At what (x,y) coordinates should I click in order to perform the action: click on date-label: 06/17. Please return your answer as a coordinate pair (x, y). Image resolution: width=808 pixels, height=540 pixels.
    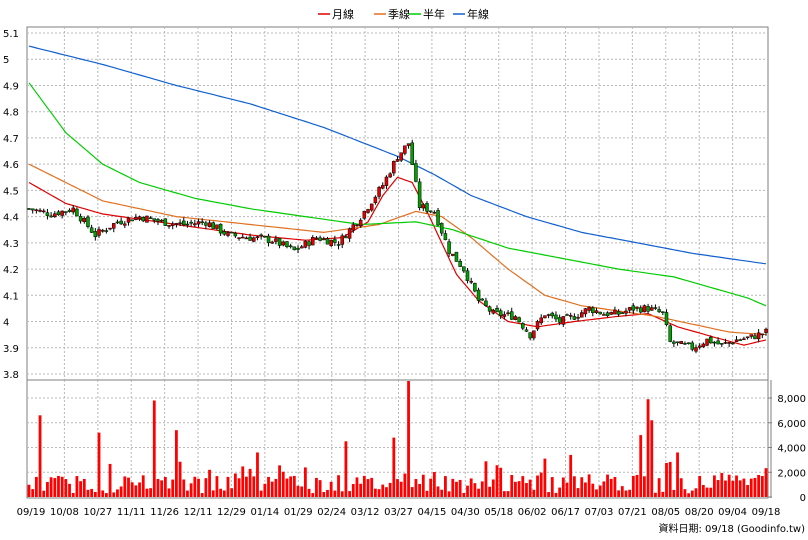
    Looking at the image, I should click on (565, 512).